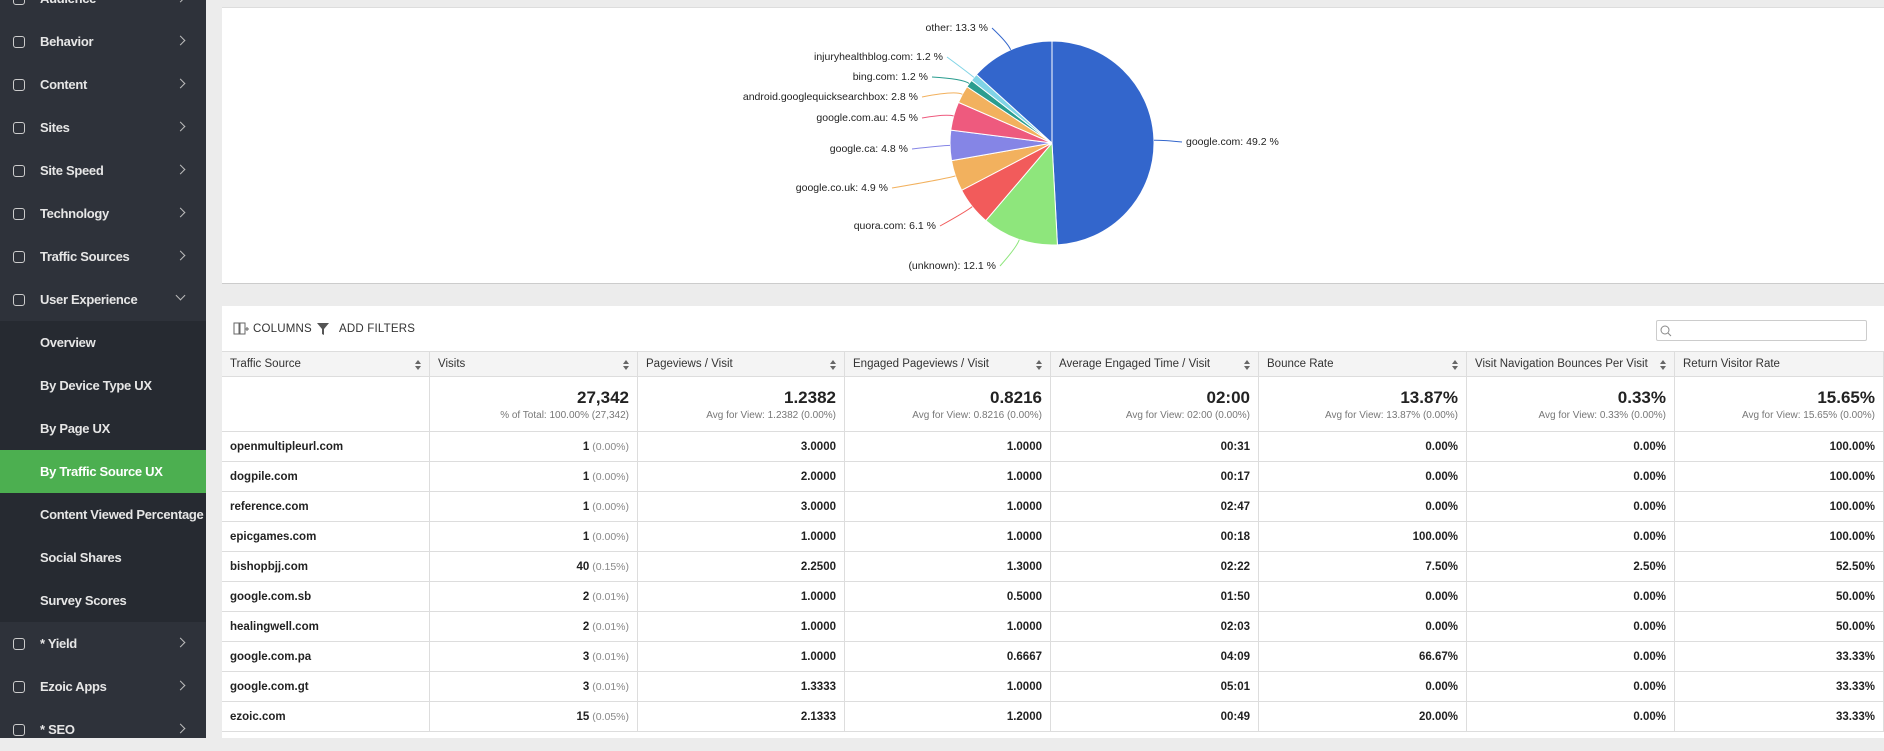  Describe the element at coordinates (273, 536) in the screenshot. I see `source-name: epicgames.com` at that location.